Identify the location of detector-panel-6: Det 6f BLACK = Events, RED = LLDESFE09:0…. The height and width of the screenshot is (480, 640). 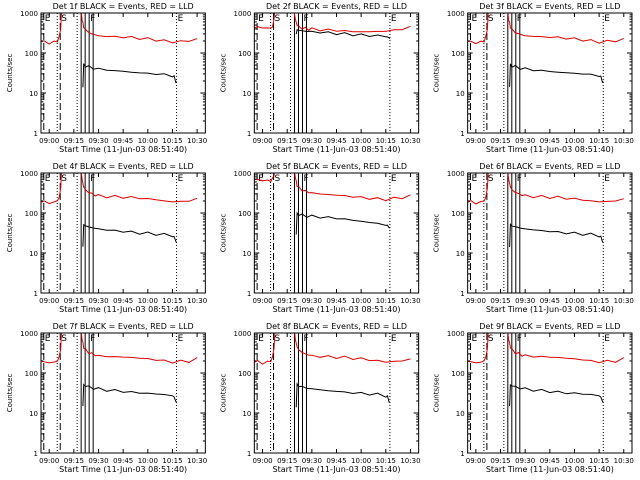
(533, 238).